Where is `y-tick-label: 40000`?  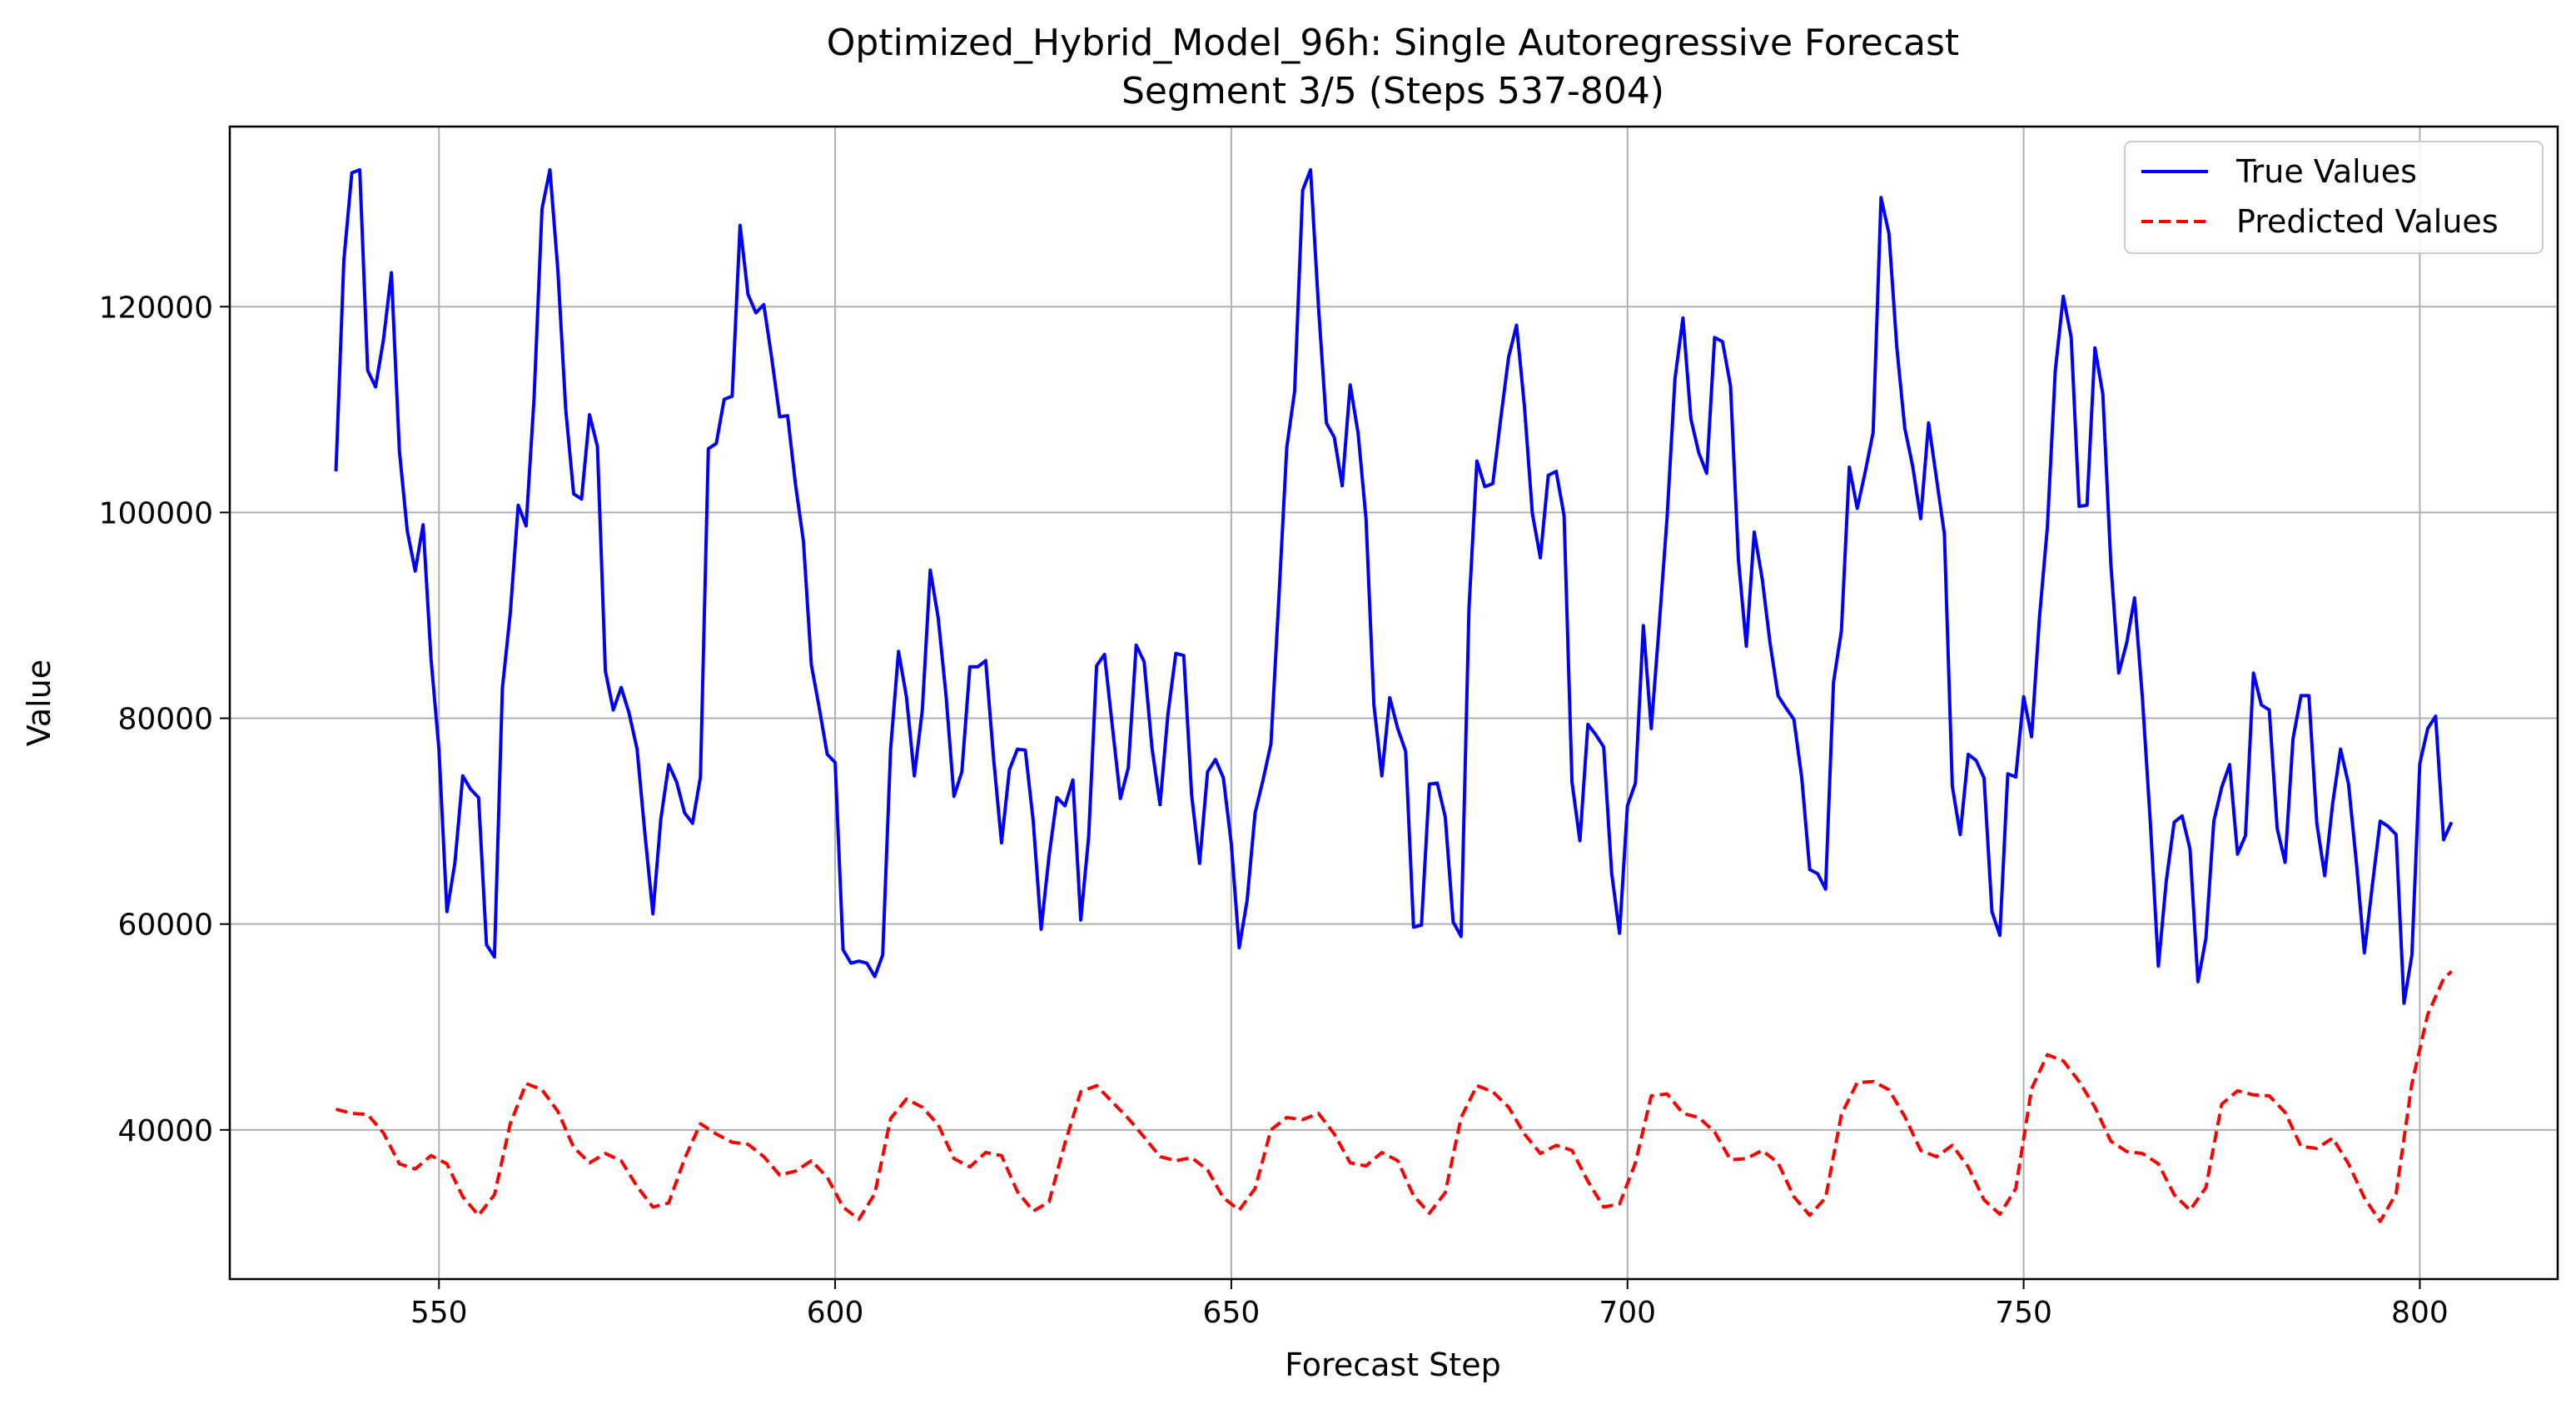
y-tick-label: 40000 is located at coordinates (165, 1131).